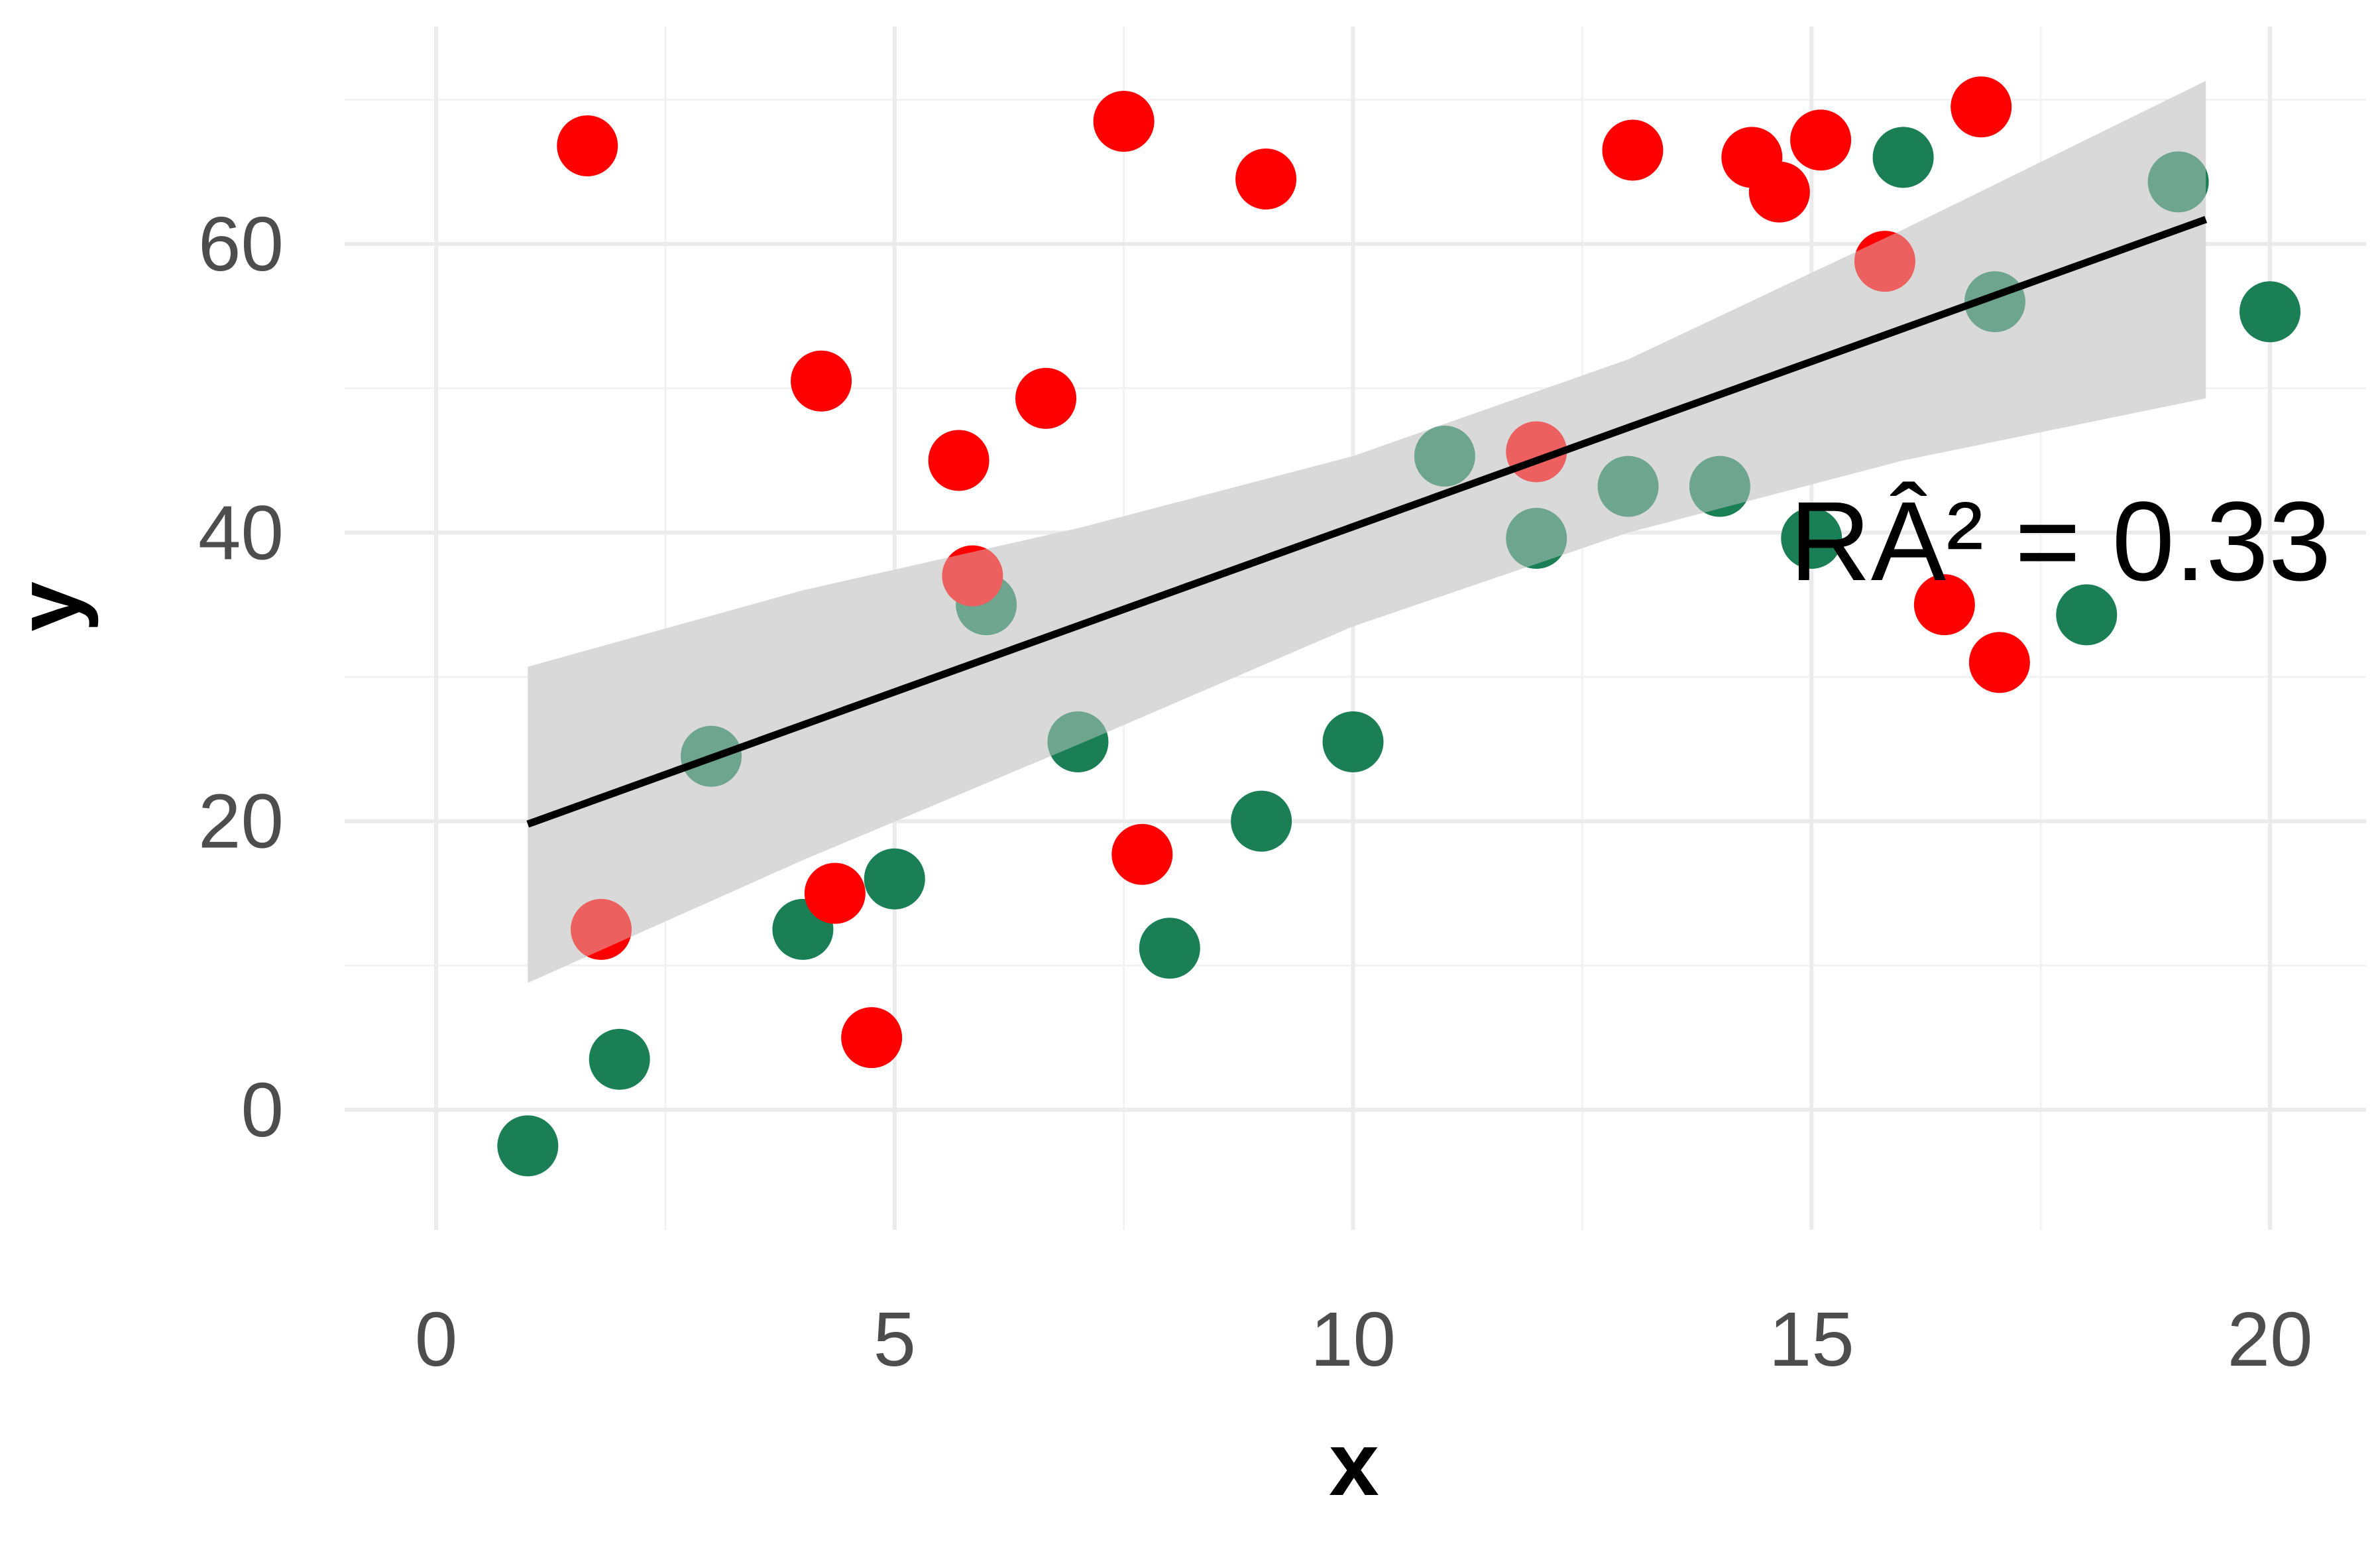  I want to click on x-tick-label: 20, so click(2269, 1339).